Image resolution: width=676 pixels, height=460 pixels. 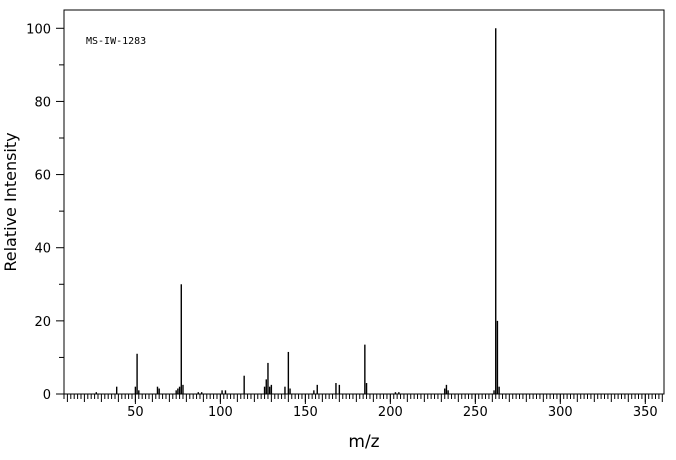 I want to click on y-axis: 0 20 40 60 80 100, so click(x=45, y=212).